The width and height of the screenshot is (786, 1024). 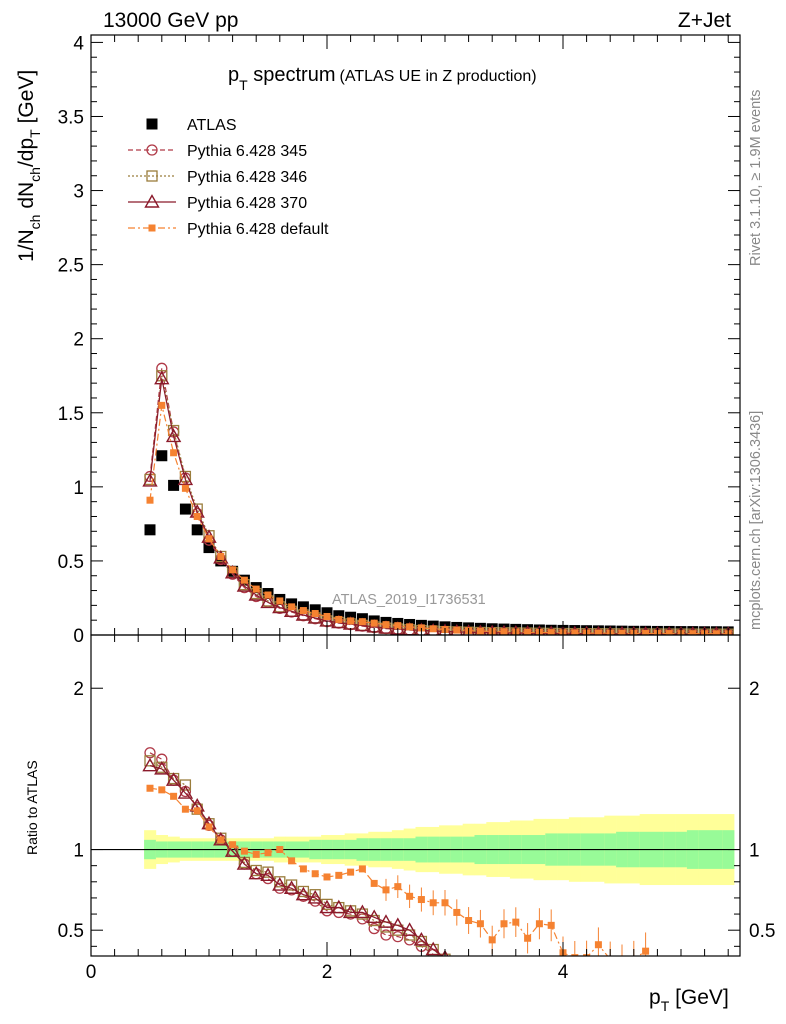 I want to click on ylabel-d: [GeV], so click(x=26, y=100).